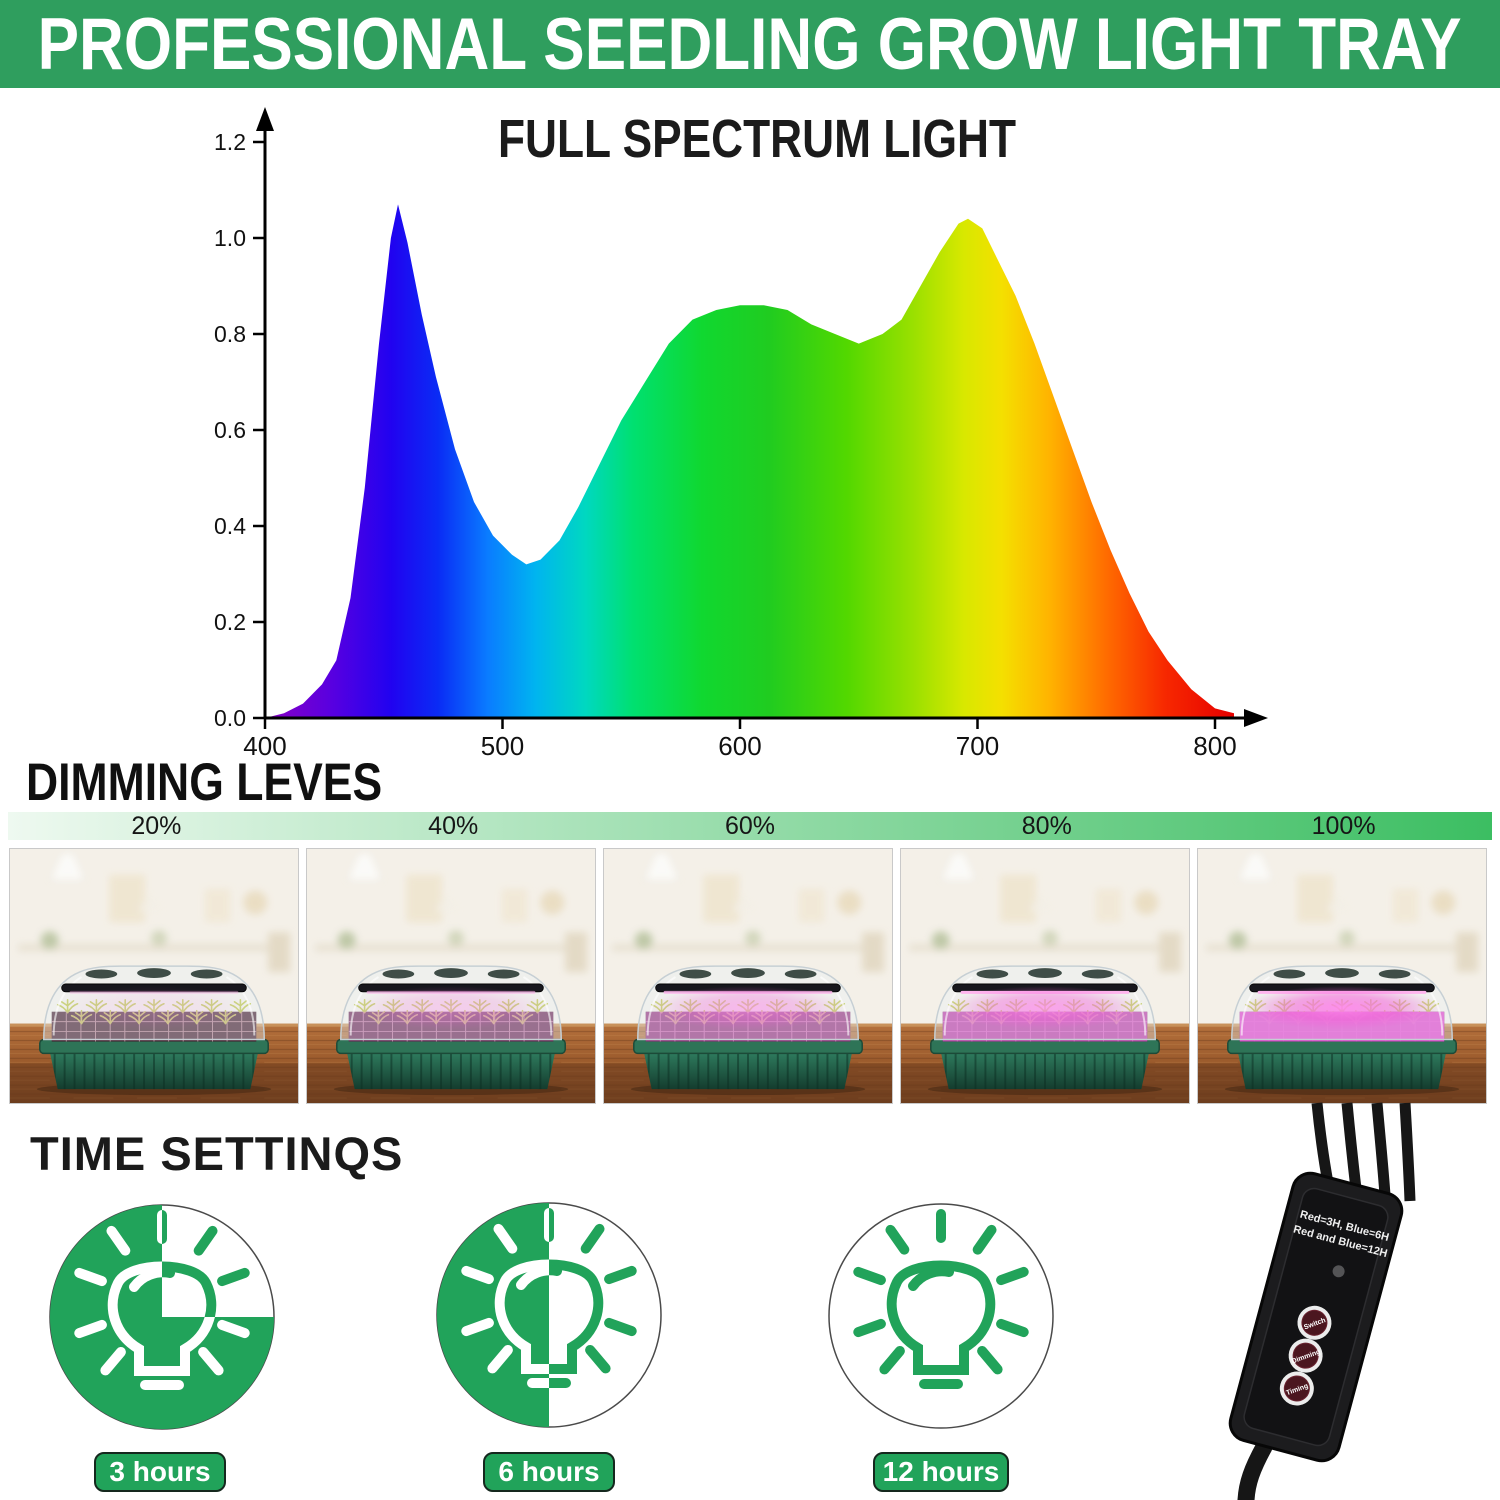 The width and height of the screenshot is (1500, 1500). I want to click on x-tick-label: 800, so click(1214, 745).